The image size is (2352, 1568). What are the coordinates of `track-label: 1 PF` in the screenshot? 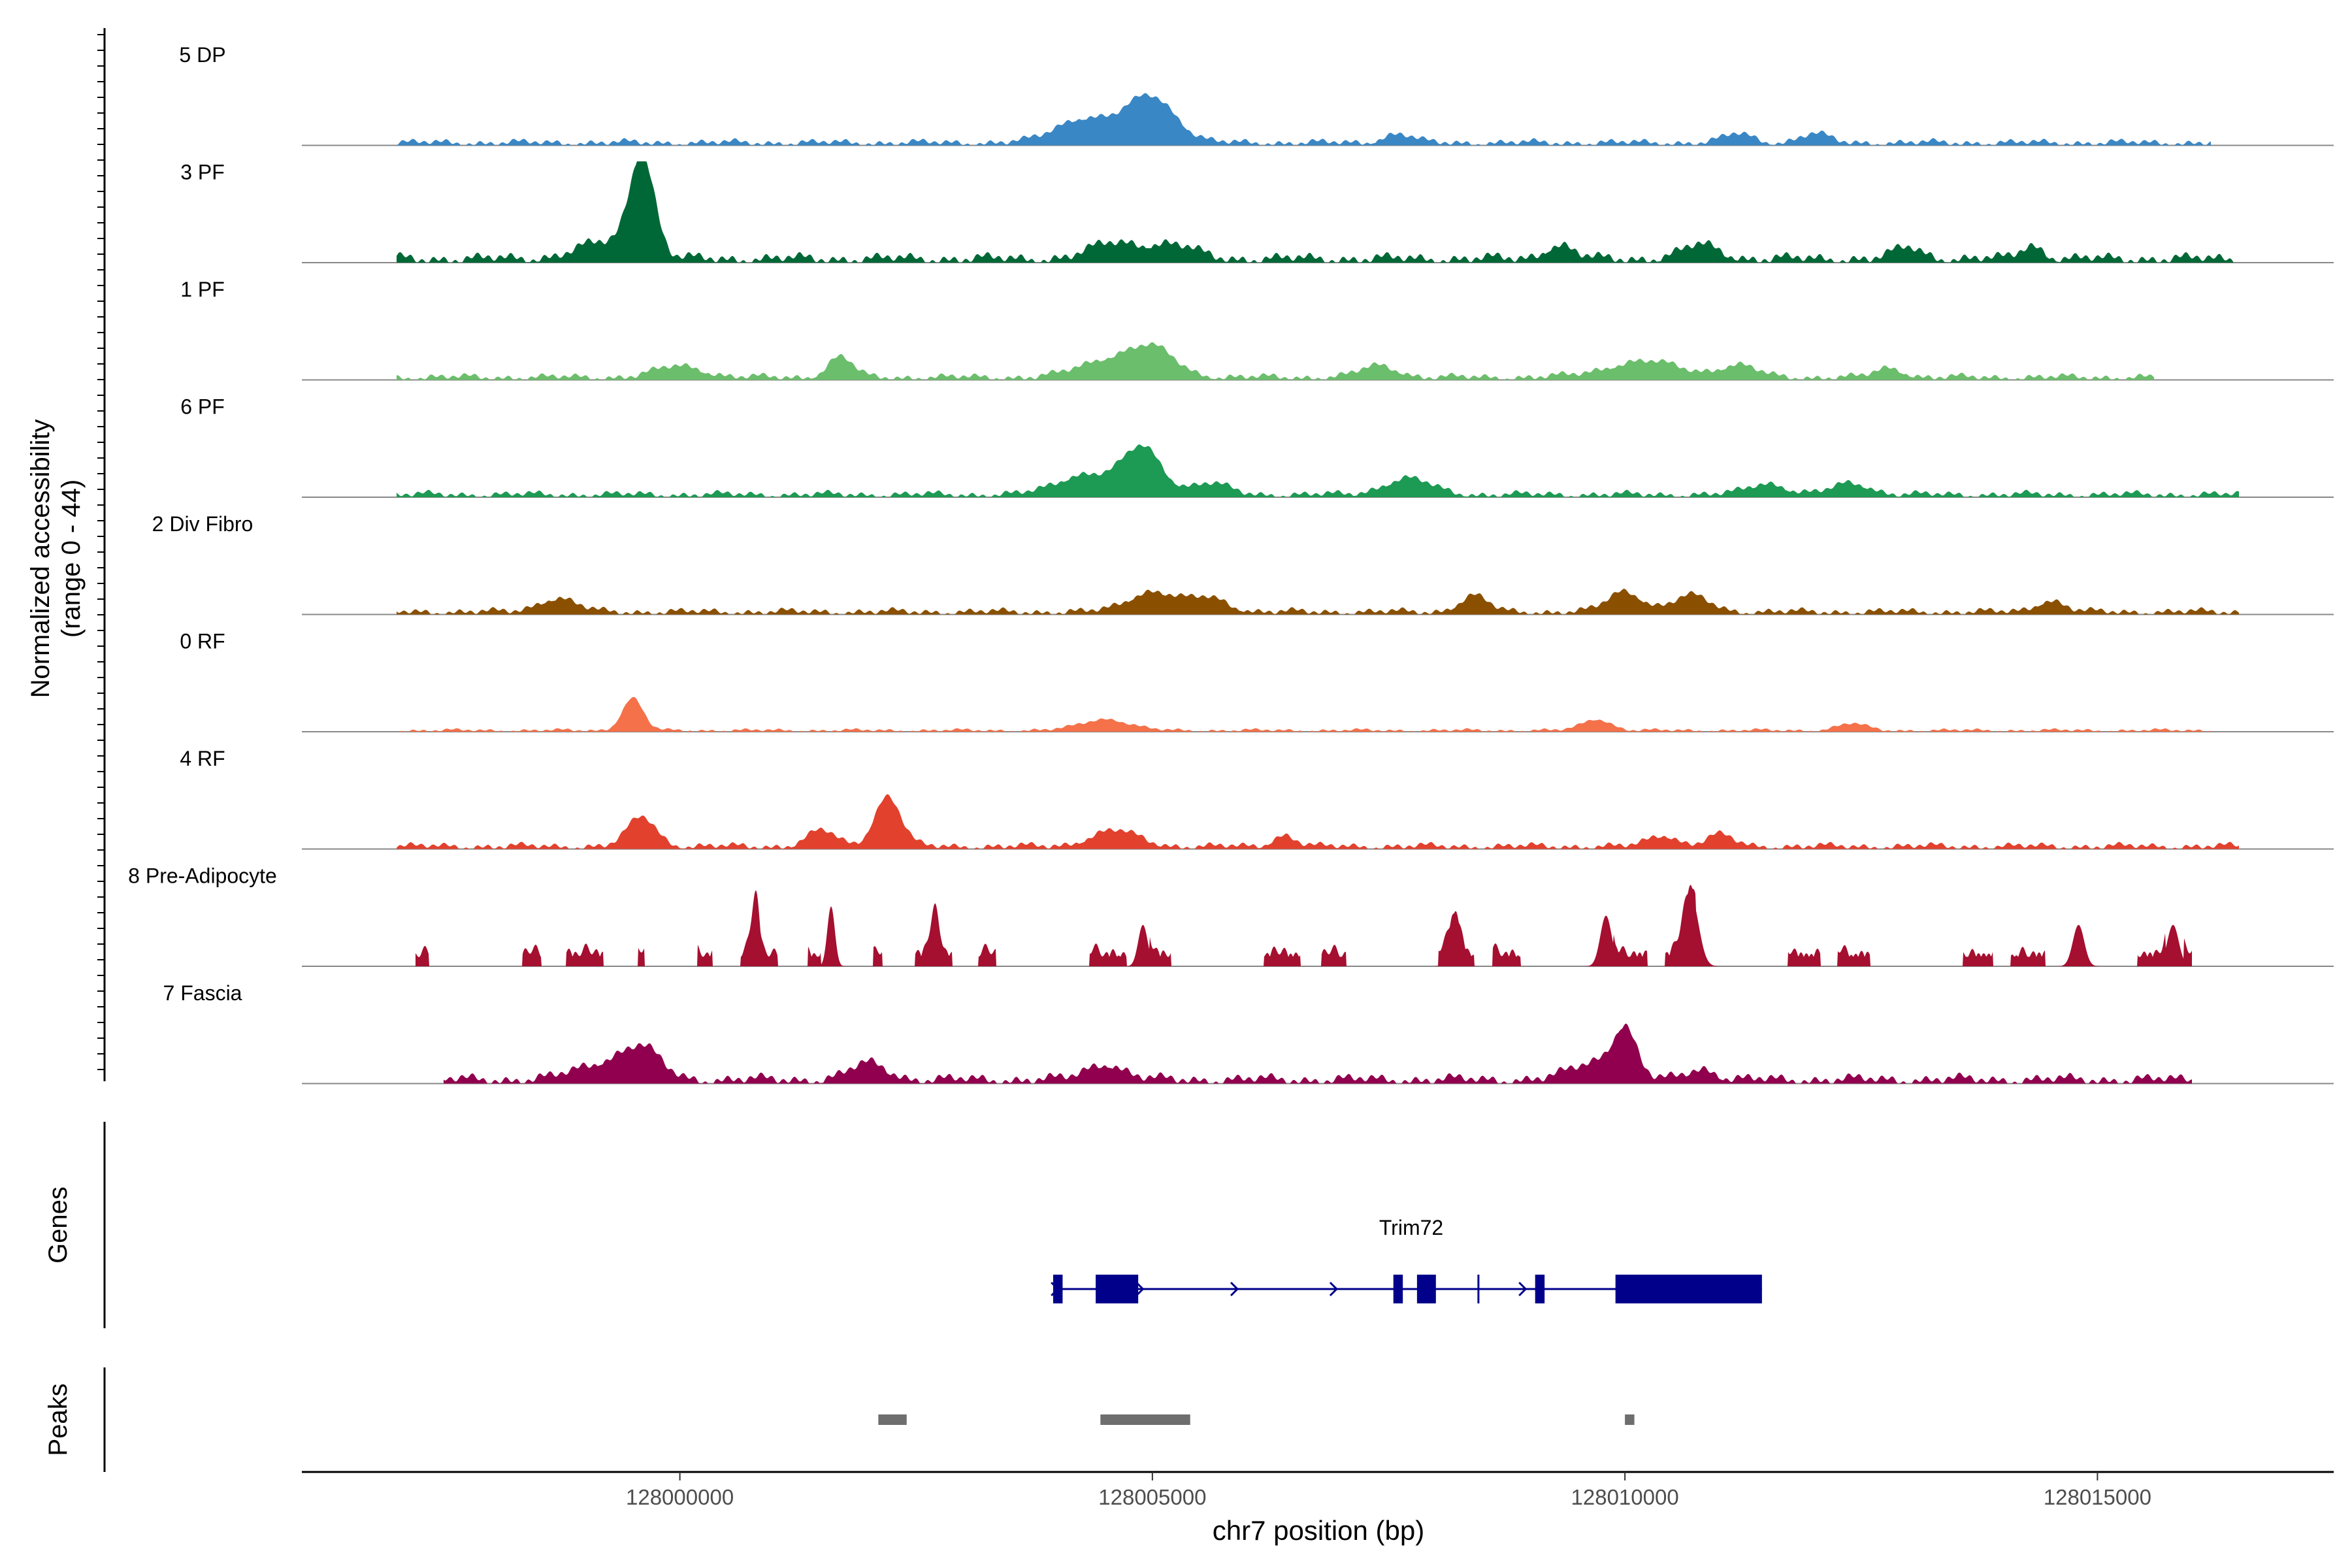 It's located at (202, 289).